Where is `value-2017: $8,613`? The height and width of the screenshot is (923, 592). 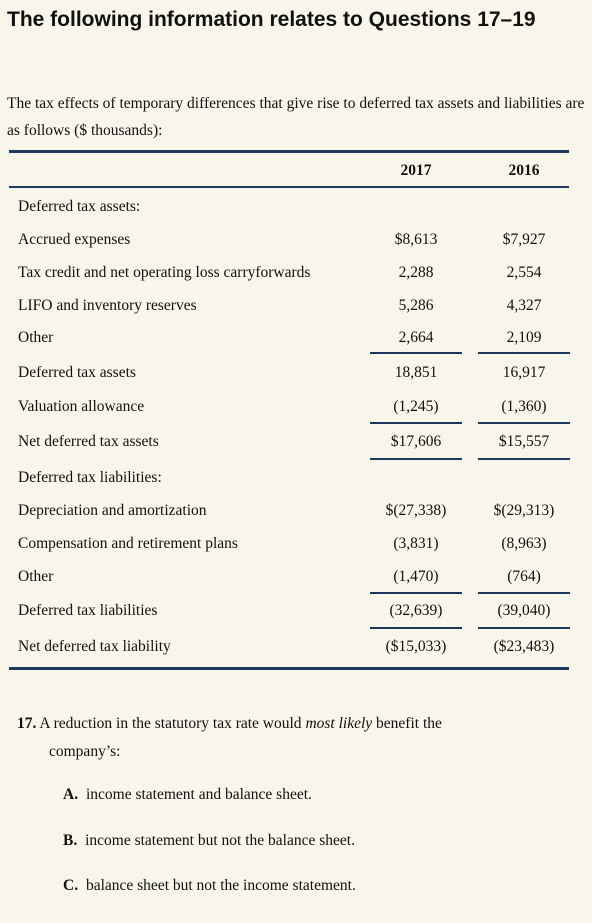 value-2017: $8,613 is located at coordinates (416, 239).